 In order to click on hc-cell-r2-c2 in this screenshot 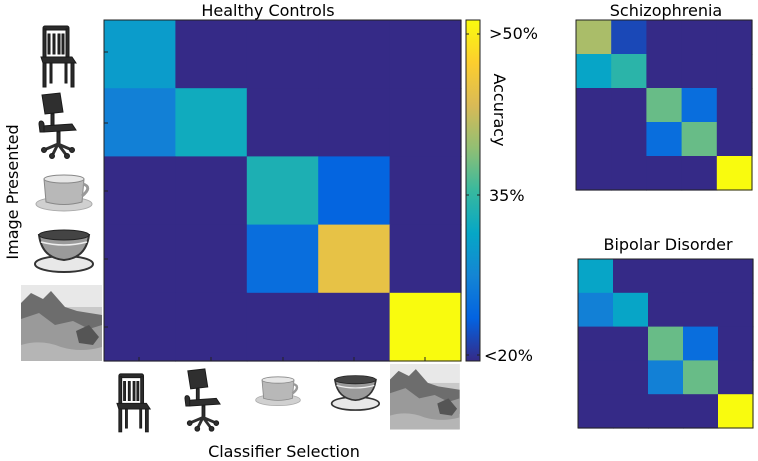, I will do `click(282, 191)`.